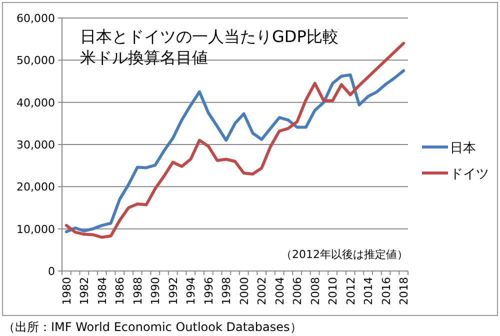  Describe the element at coordinates (297, 291) in the screenshot. I see `x-tick-label: 2006` at that location.